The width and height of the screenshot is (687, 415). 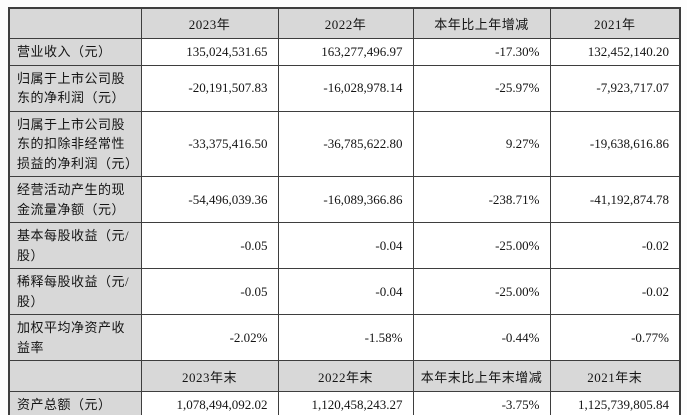 I want to click on cell-2022: -16,089,366.86, so click(x=345, y=199).